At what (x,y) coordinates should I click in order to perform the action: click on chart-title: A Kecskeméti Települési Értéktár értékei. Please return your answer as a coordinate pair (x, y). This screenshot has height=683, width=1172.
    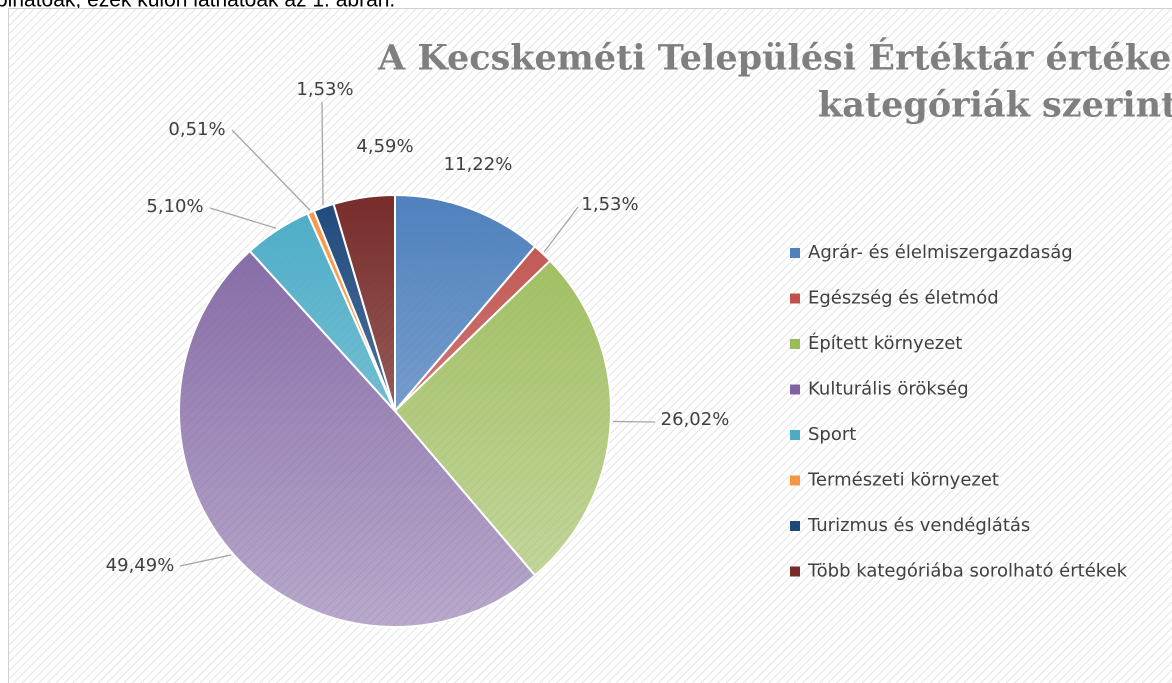
    Looking at the image, I should click on (774, 58).